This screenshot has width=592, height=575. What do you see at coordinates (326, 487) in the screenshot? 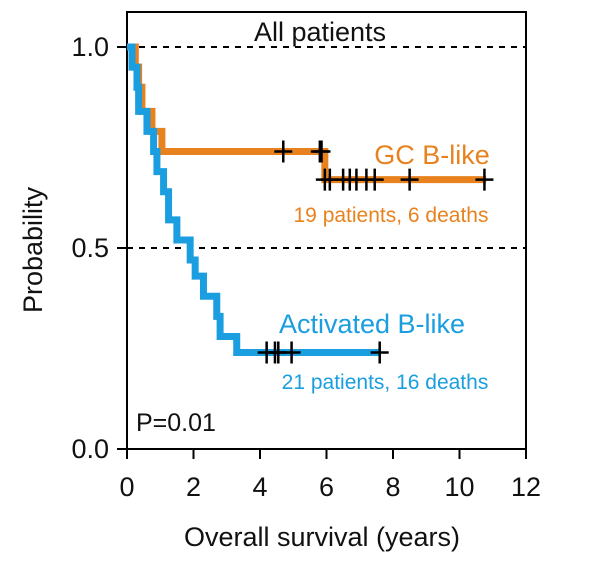
I see `x-tick-label: 6` at bounding box center [326, 487].